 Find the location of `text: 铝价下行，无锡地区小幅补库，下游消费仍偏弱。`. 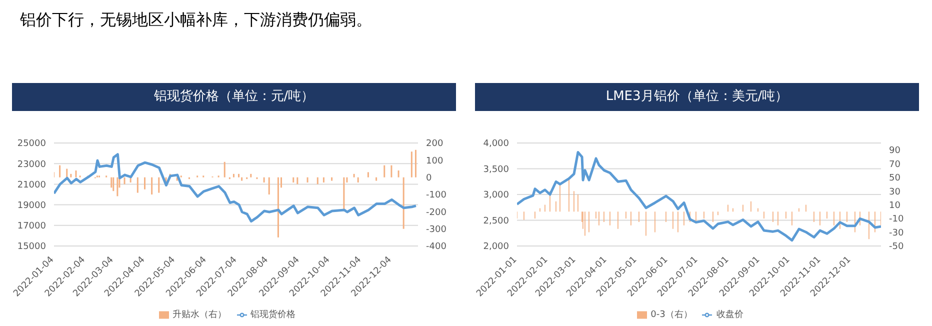

text: 铝价下行，无锡地区小幅补库，下游消费仍偏弱。 is located at coordinates (196, 20).